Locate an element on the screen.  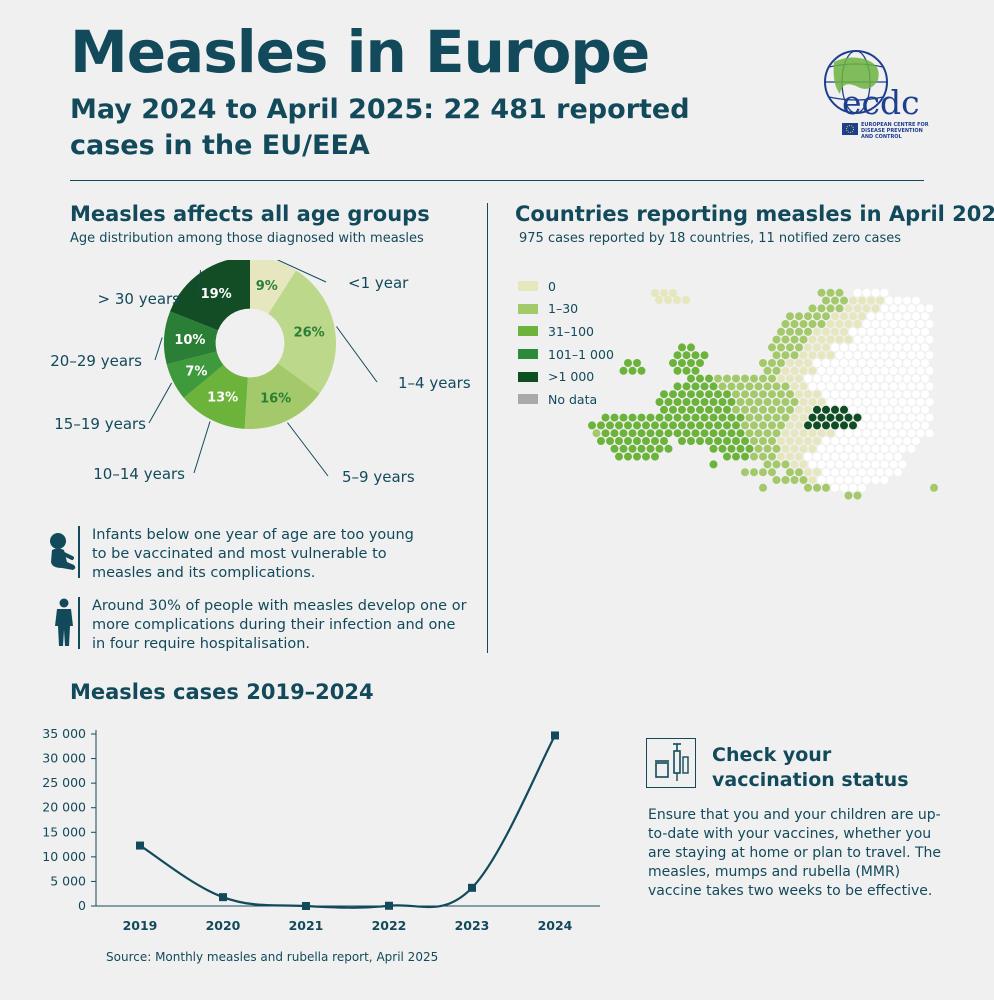
x-tick-label: 2021 is located at coordinates (306, 925).